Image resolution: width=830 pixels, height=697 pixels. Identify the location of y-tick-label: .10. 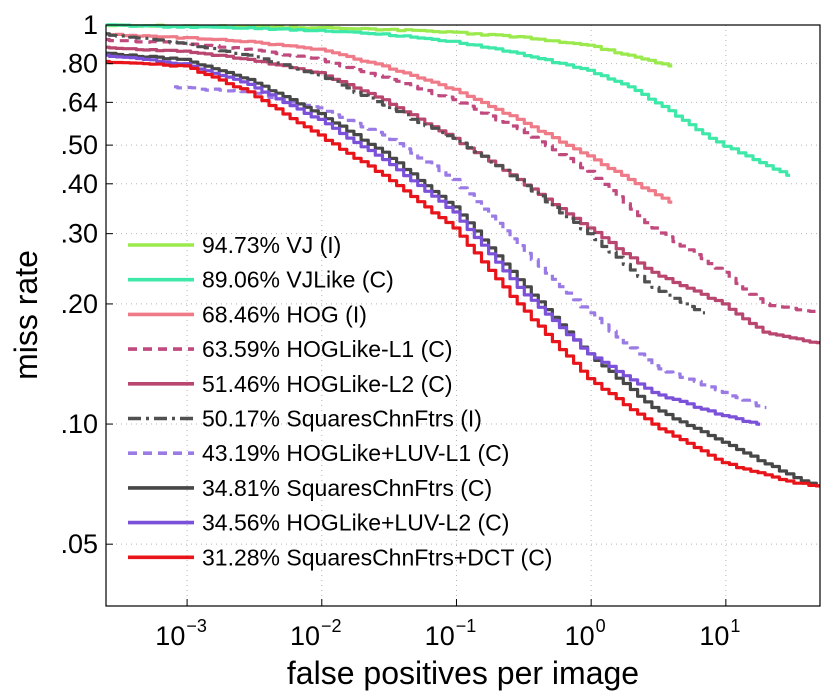
(79, 424).